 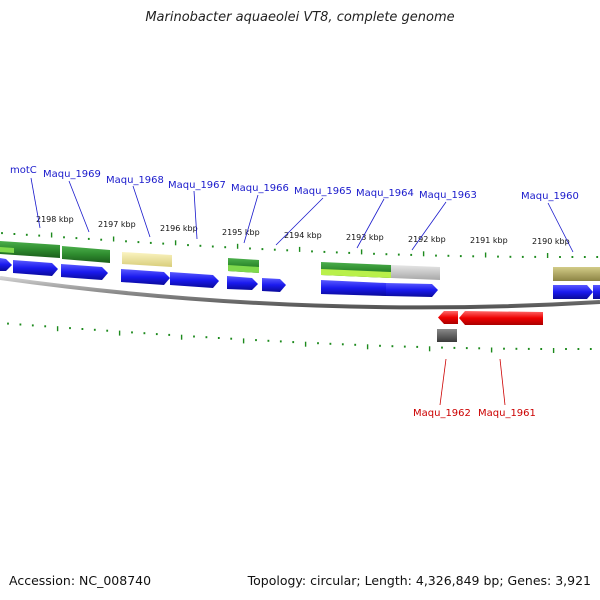 I want to click on gene-label: Maqu_1966, so click(x=260, y=188).